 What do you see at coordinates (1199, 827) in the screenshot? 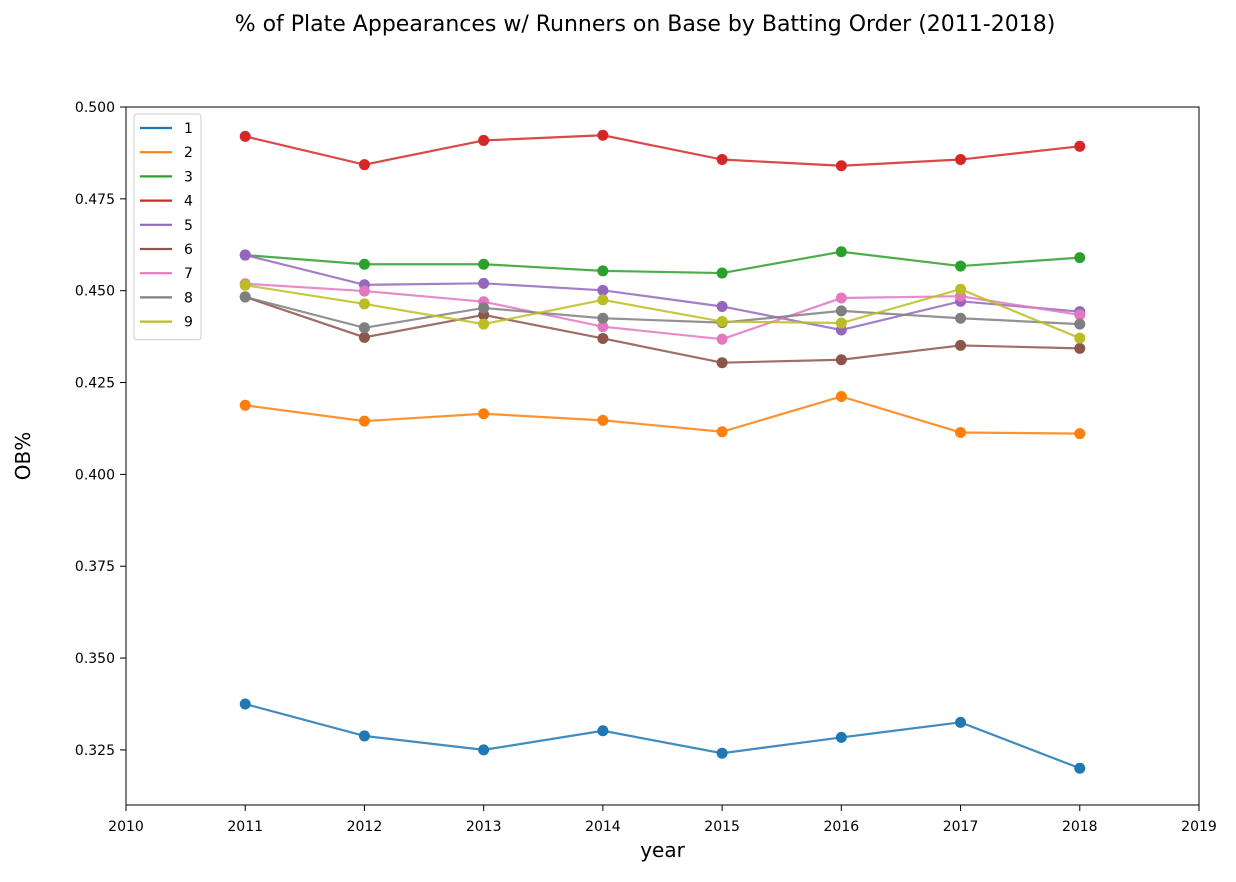
I see `x-tick-label: 2019` at bounding box center [1199, 827].